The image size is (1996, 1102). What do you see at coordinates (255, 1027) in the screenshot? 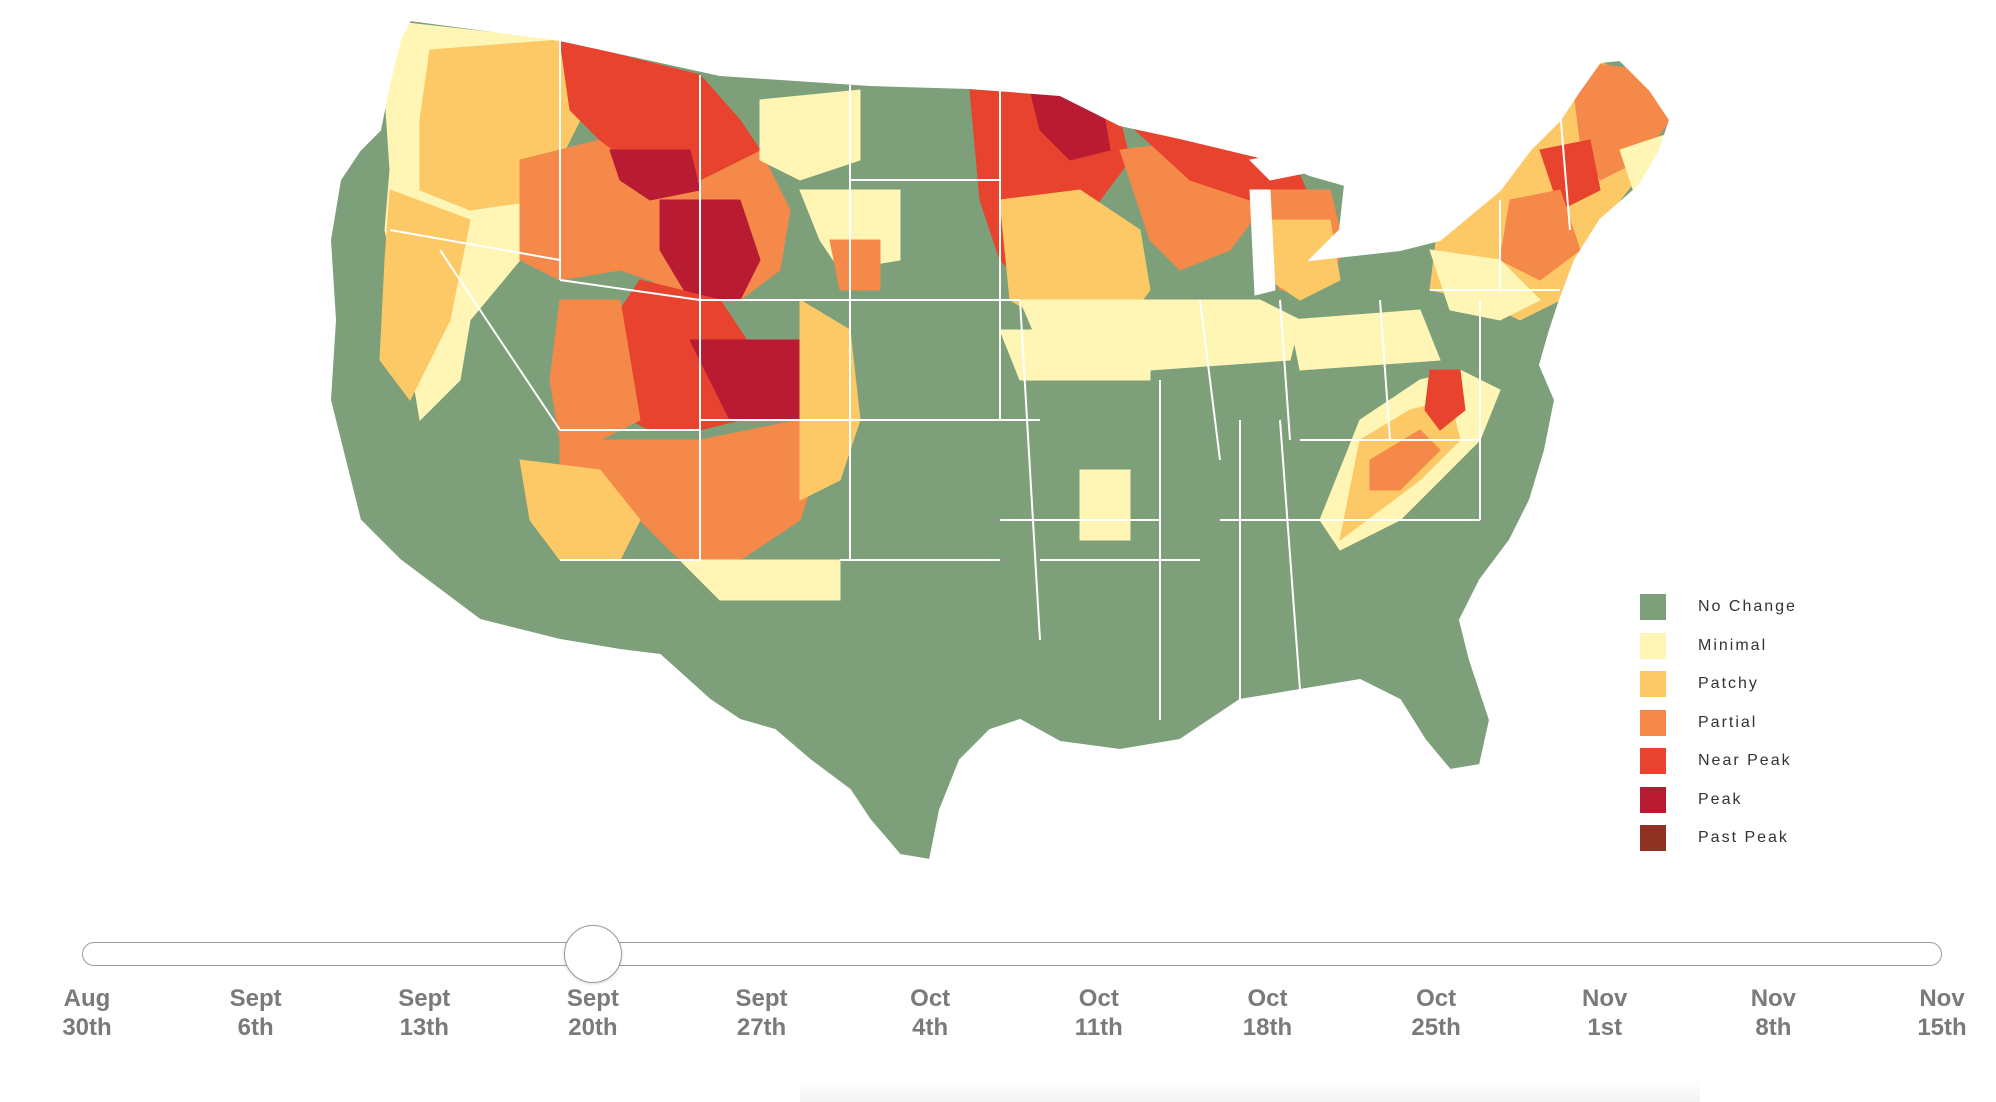
I see `tick-day: 6th` at bounding box center [255, 1027].